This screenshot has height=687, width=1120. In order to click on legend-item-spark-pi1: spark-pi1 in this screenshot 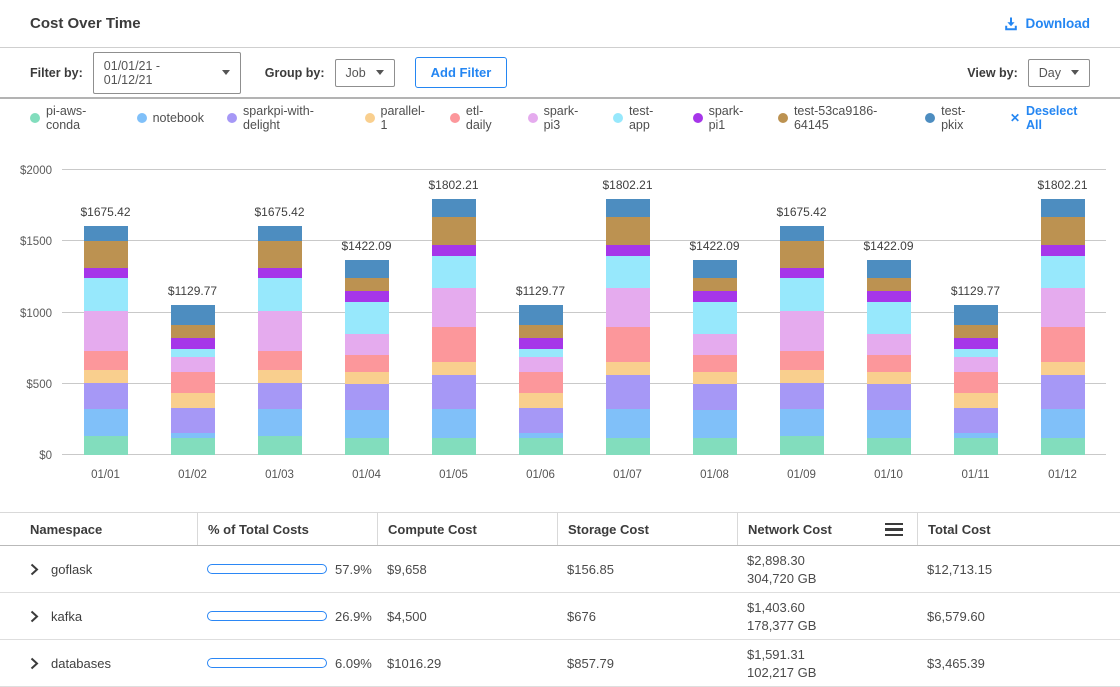, I will do `click(723, 118)`.